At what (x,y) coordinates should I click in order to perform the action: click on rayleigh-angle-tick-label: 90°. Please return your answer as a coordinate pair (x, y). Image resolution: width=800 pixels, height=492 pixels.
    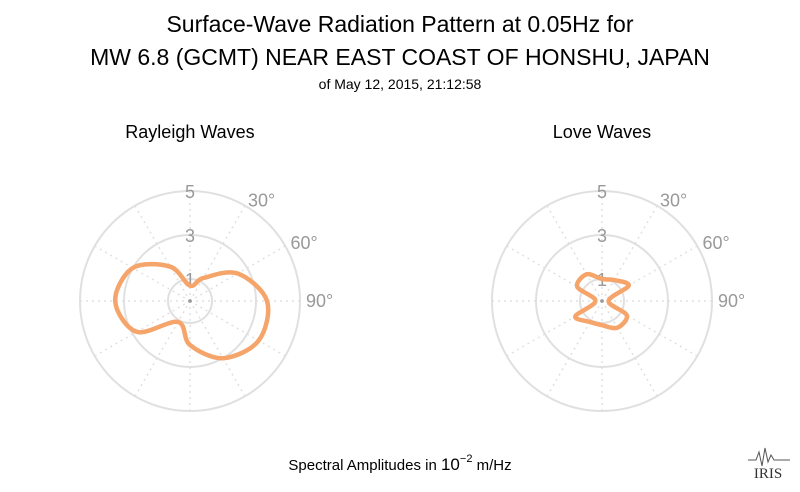
    Looking at the image, I should click on (319, 301).